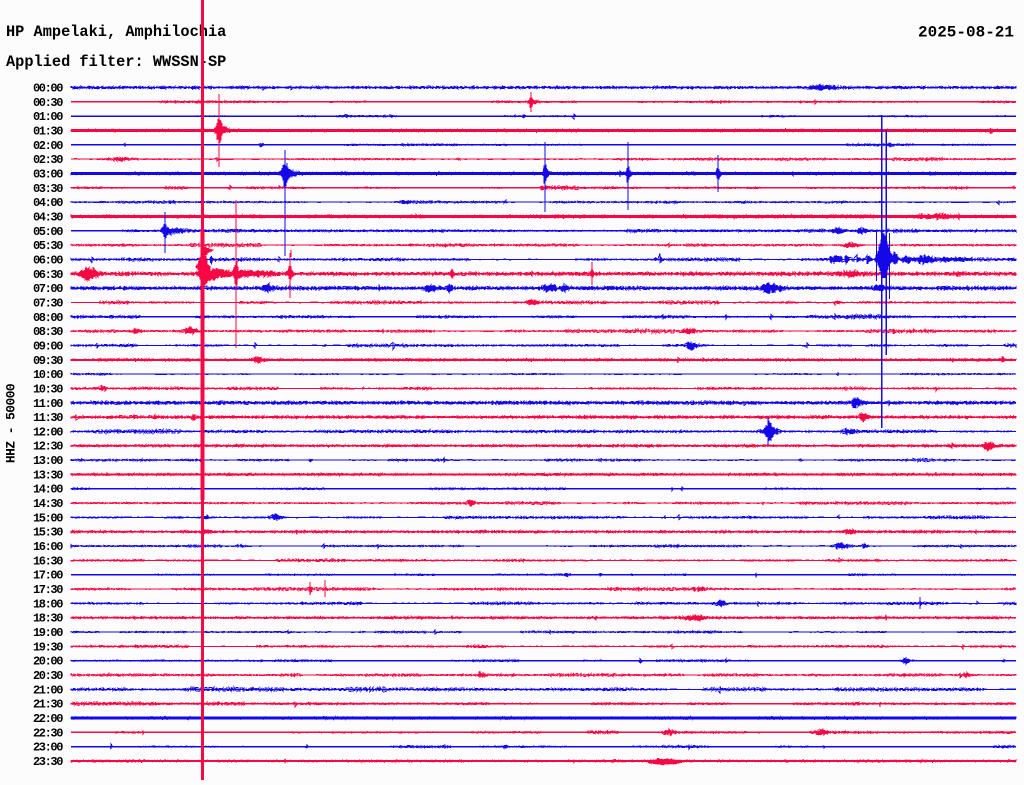  Describe the element at coordinates (48, 261) in the screenshot. I see `svg-text: 06:00` at that location.